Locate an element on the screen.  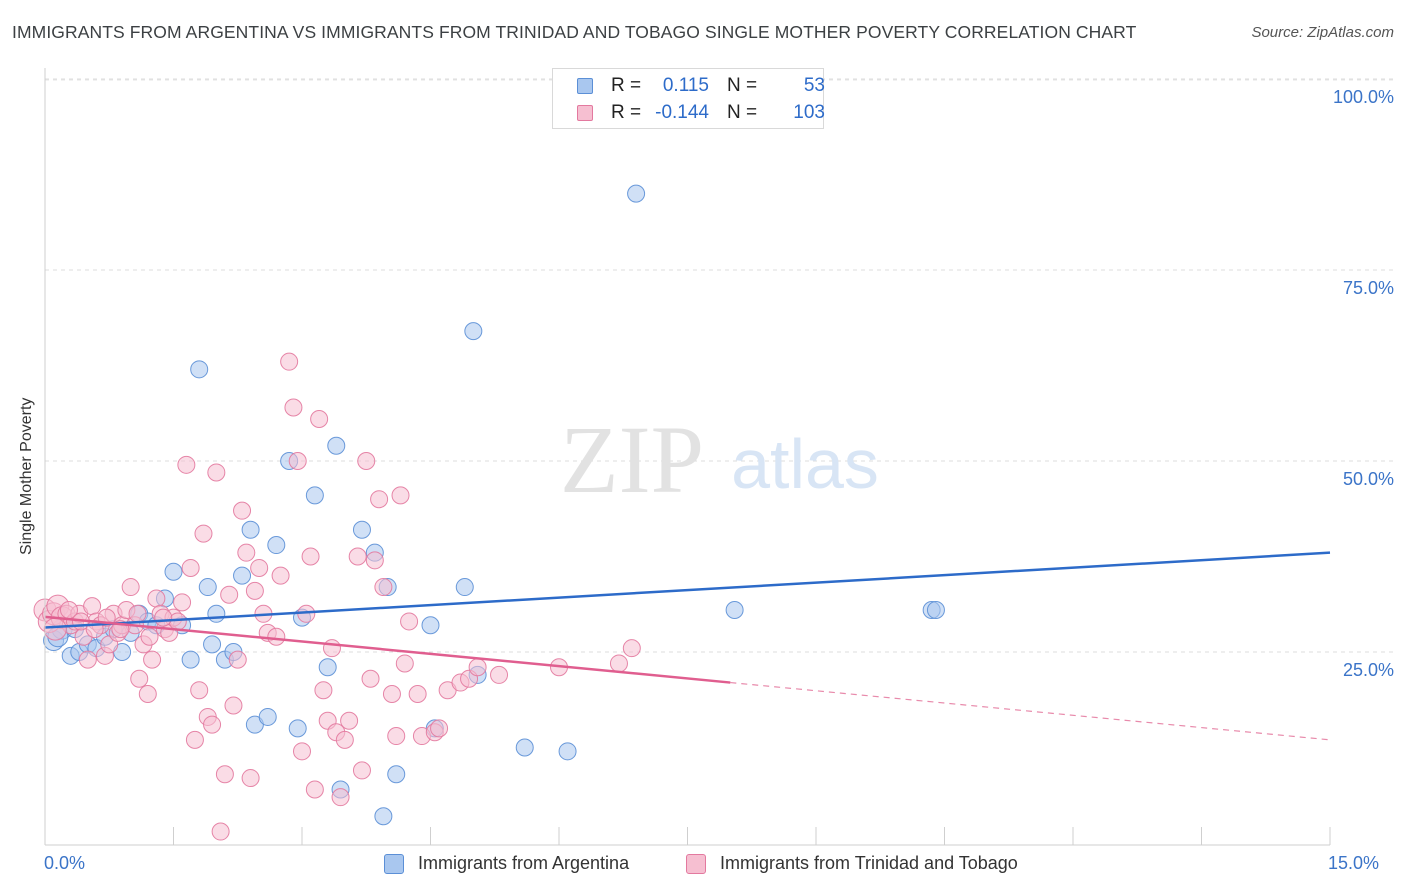
x-tick-label-max: 15.0% is located at coordinates (1354, 863).